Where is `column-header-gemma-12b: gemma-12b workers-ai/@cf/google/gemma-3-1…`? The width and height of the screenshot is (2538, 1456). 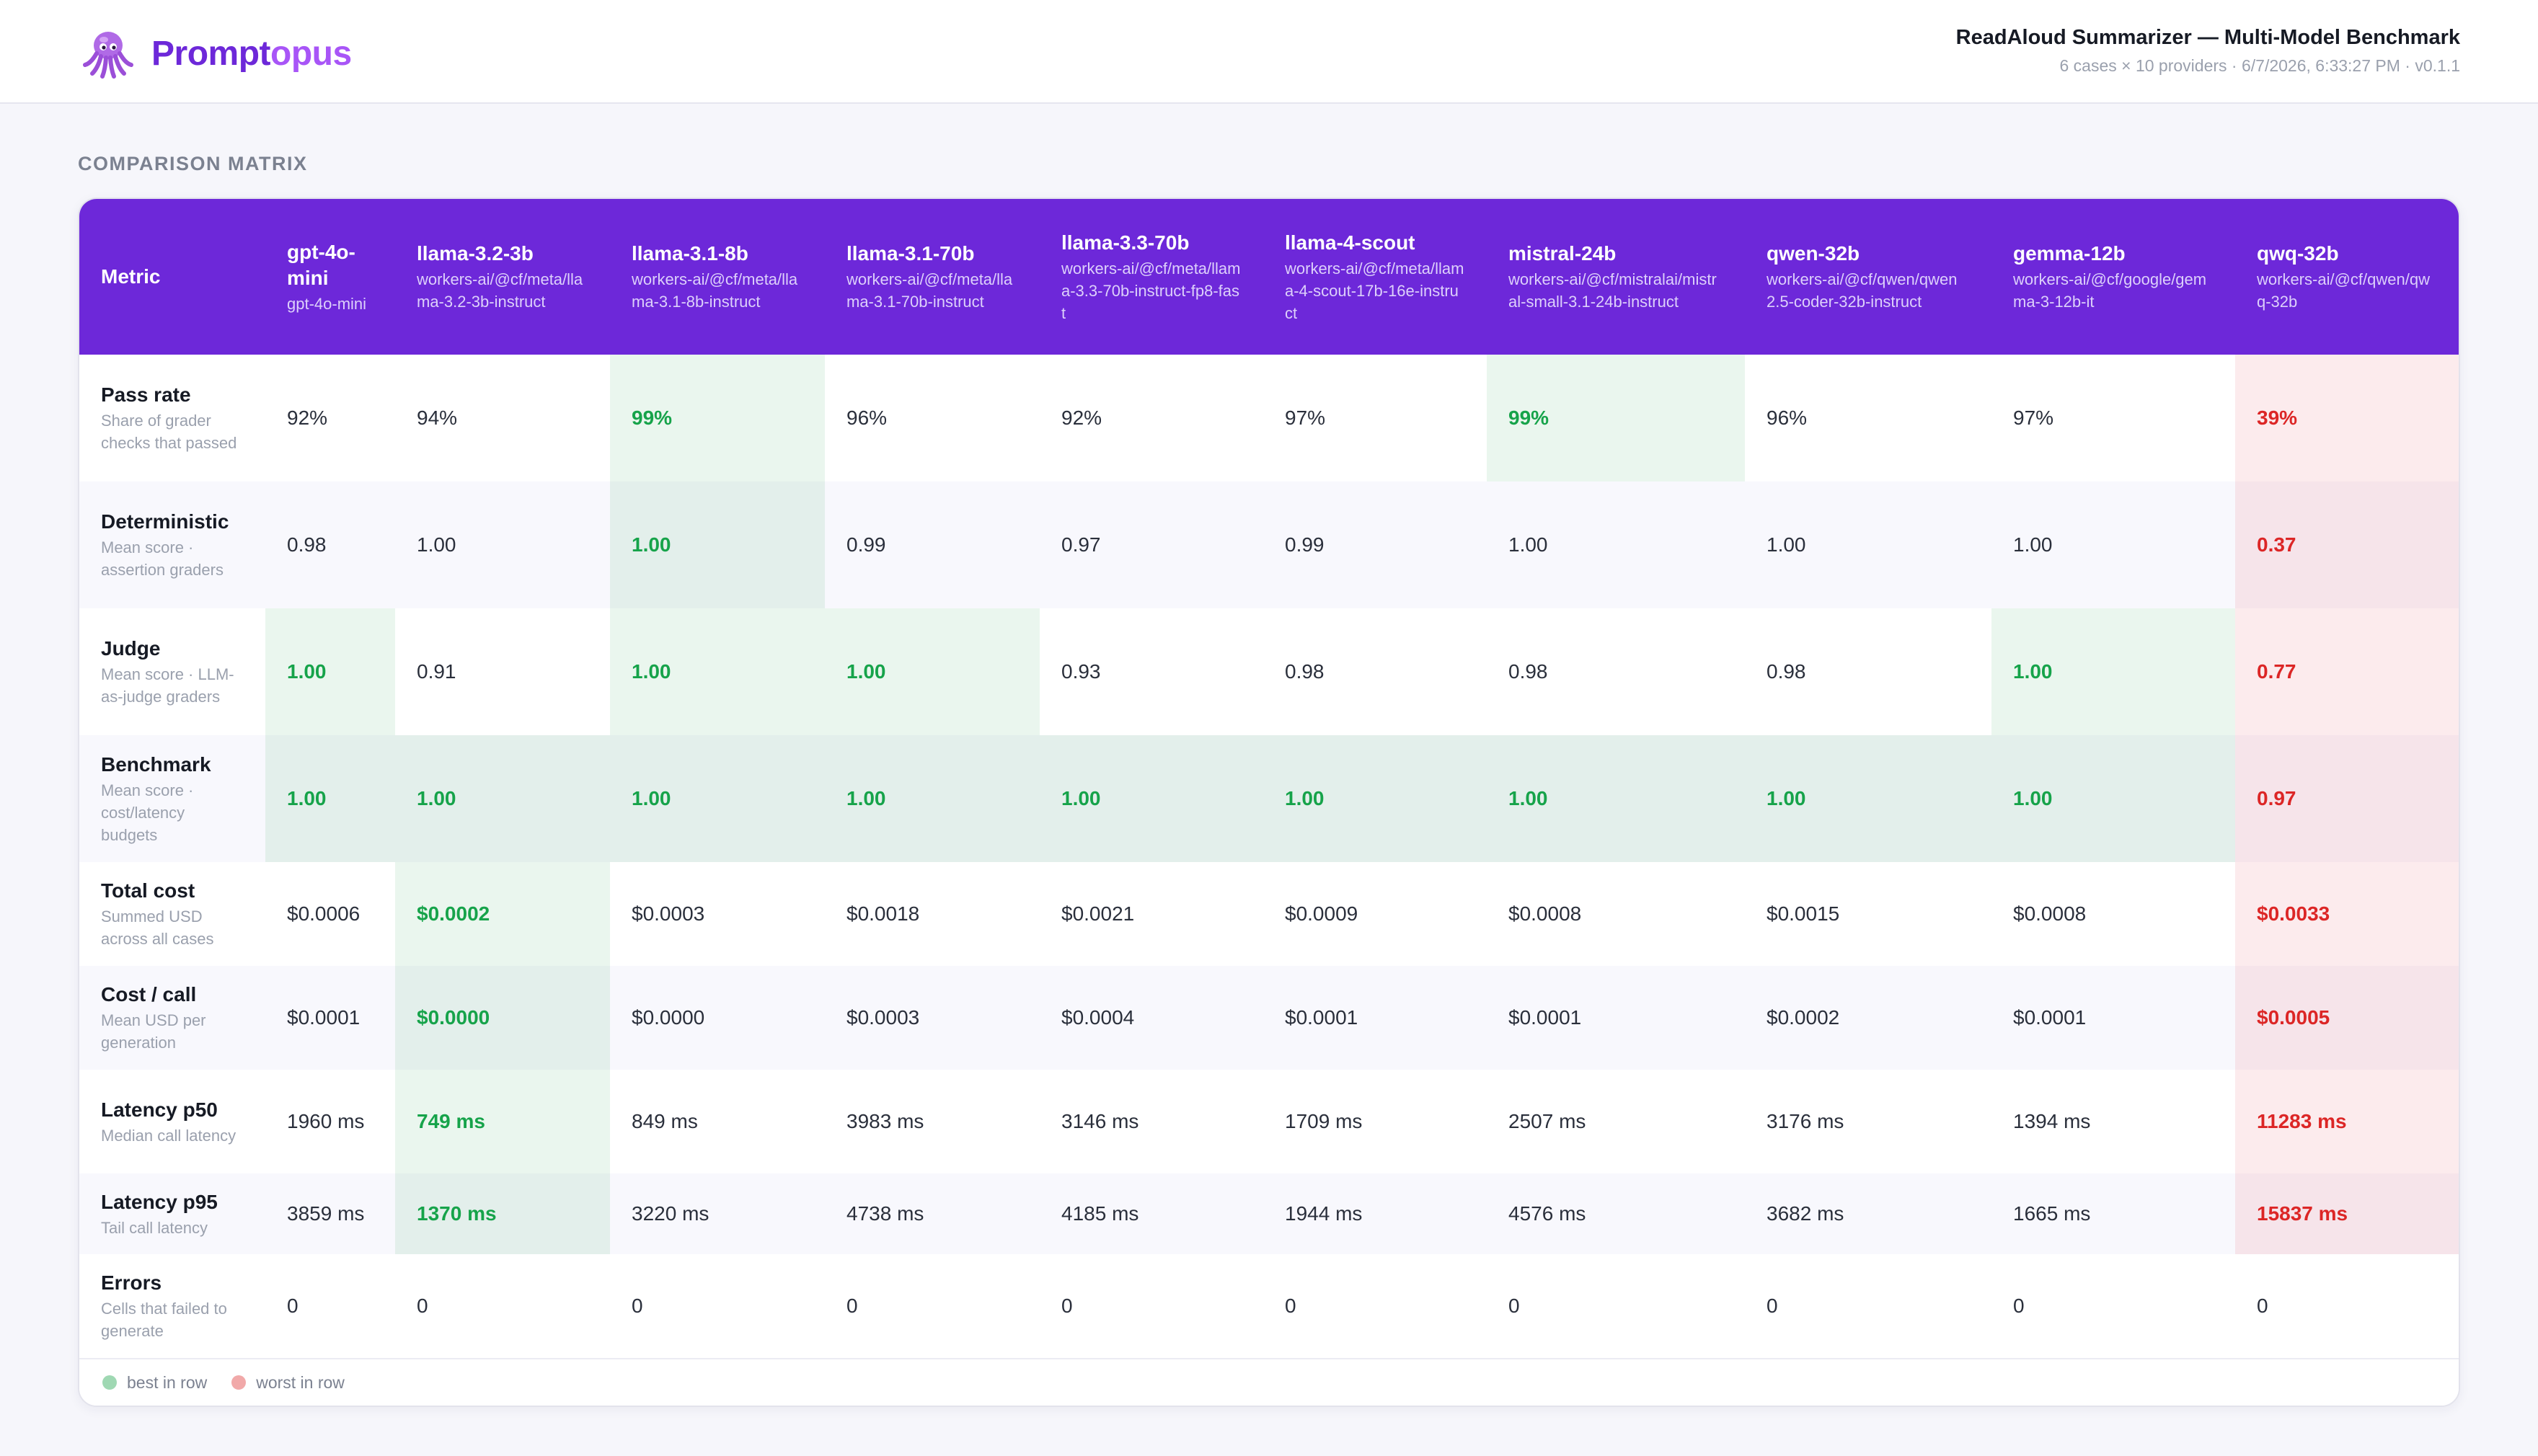
column-header-gemma-12b: gemma-12b workers-ai/@cf/google/gemma-3-1… is located at coordinates (2113, 277).